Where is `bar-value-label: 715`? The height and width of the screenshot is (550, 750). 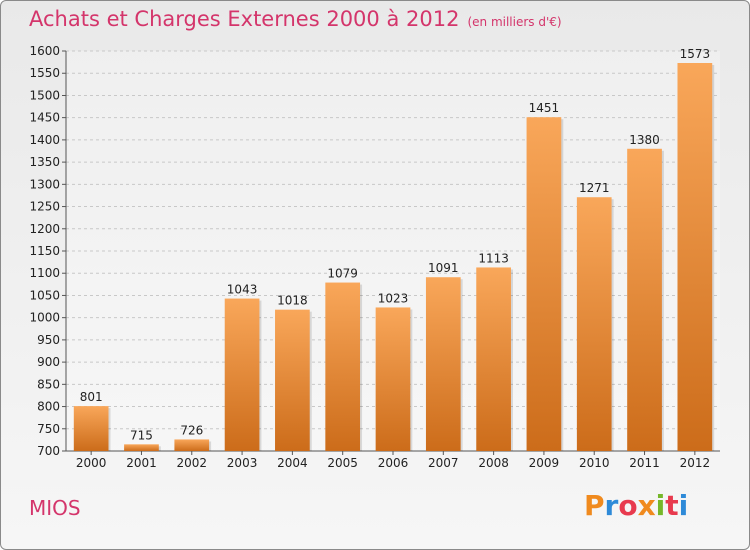 bar-value-label: 715 is located at coordinates (141, 435).